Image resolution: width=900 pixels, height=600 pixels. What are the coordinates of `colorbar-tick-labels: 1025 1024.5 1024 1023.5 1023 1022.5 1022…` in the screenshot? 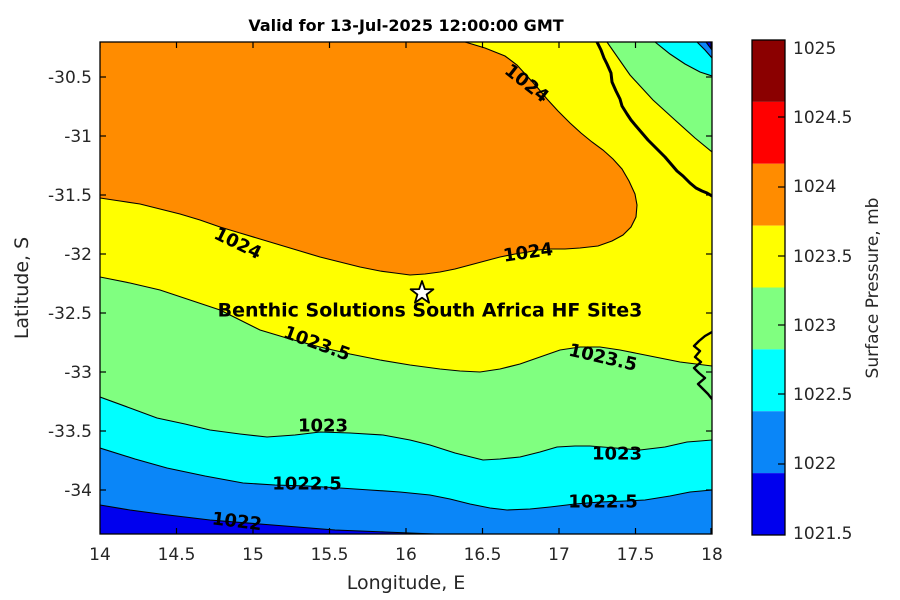 It's located at (822, 291).